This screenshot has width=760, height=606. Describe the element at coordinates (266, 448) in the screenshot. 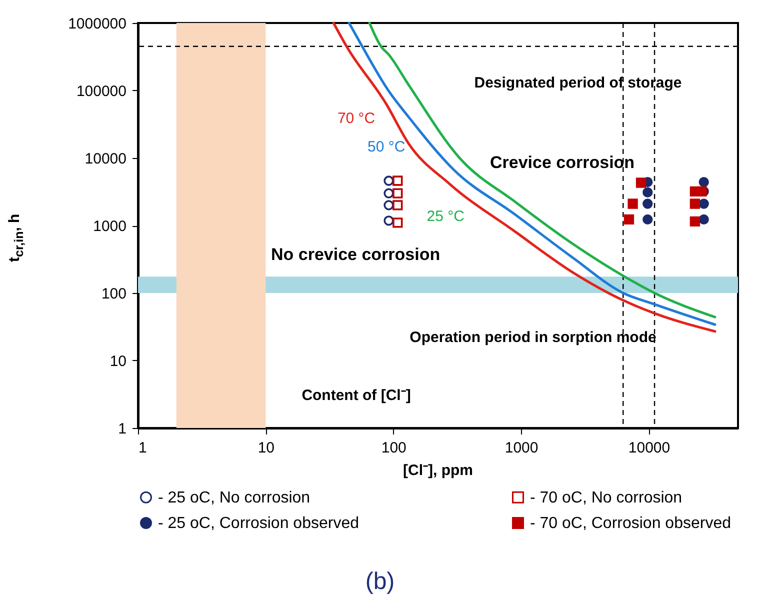

I see `x-tick-label: 10` at that location.